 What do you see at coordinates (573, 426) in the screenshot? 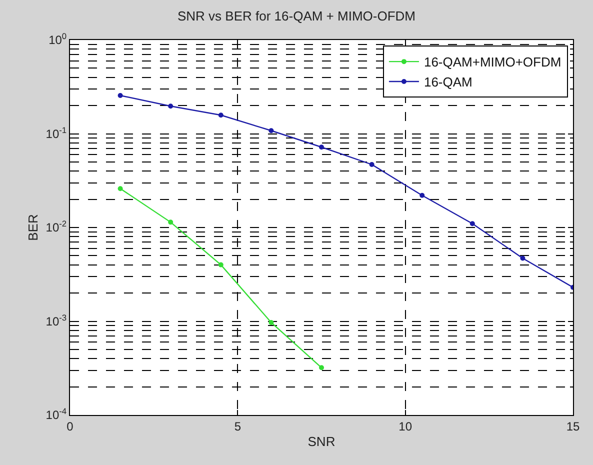
I see `x-tick-label: 15` at bounding box center [573, 426].